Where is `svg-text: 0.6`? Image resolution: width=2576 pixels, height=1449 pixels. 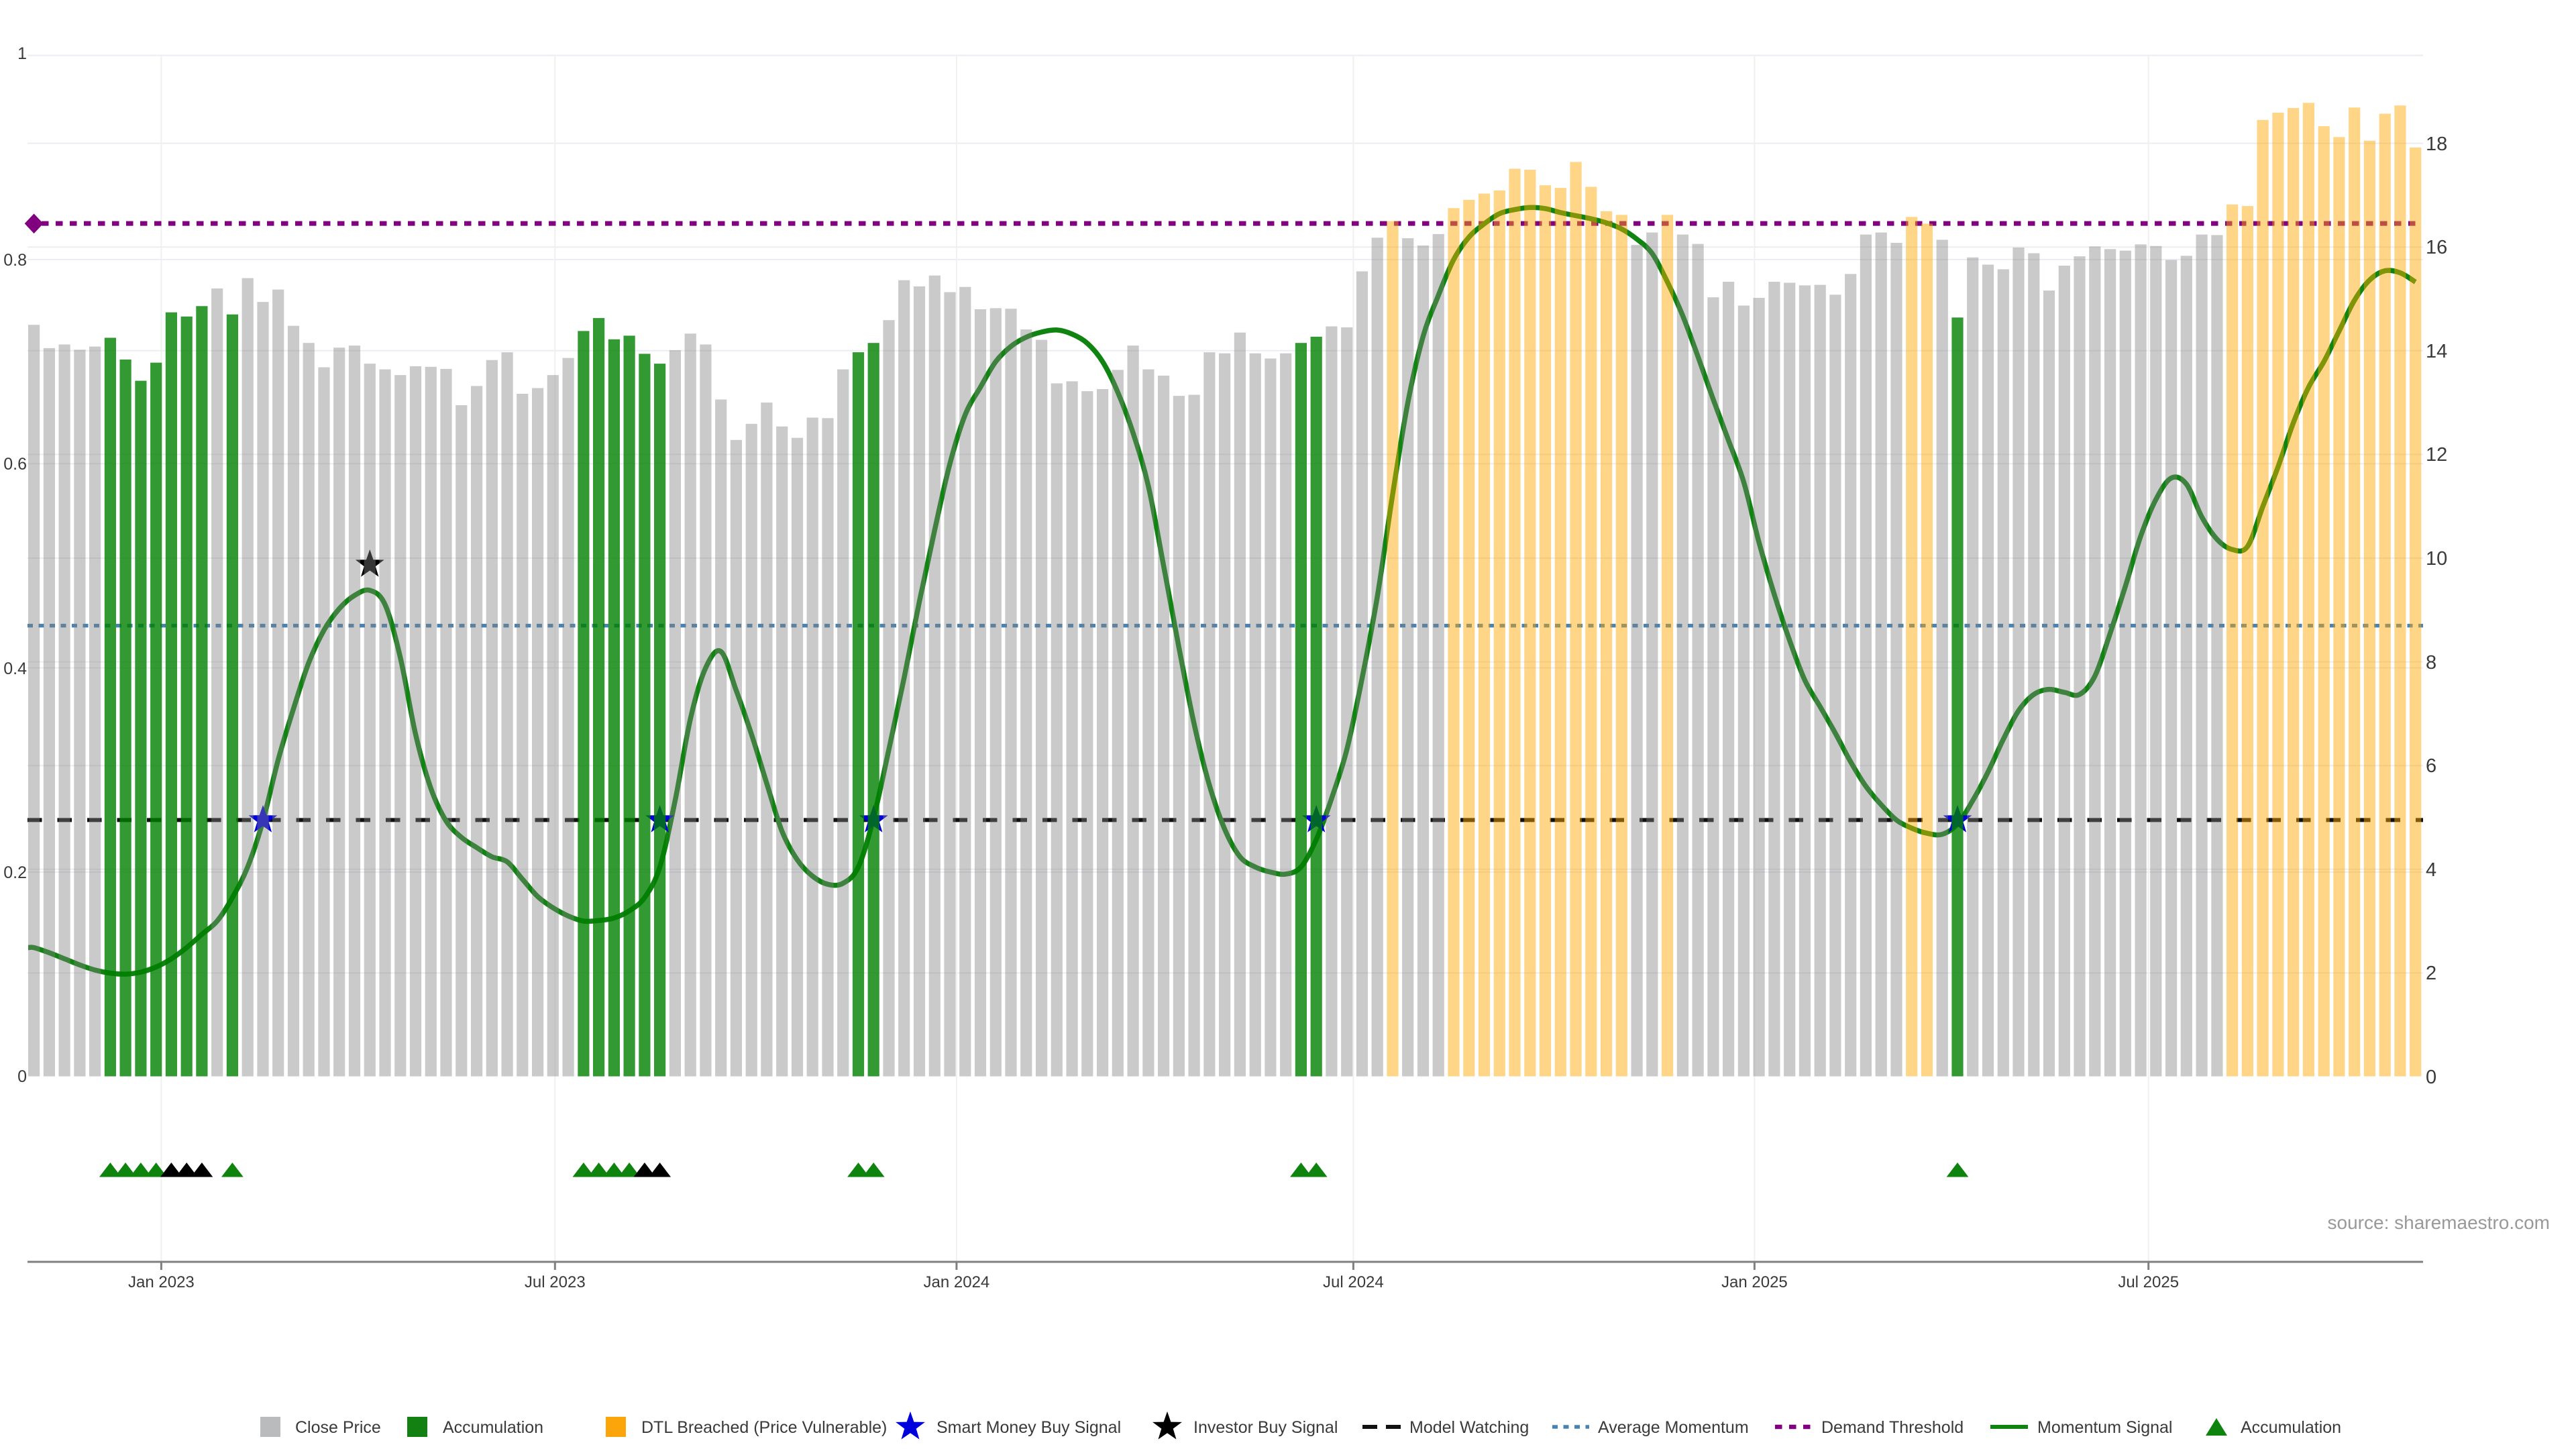
svg-text: 0.6 is located at coordinates (15, 464).